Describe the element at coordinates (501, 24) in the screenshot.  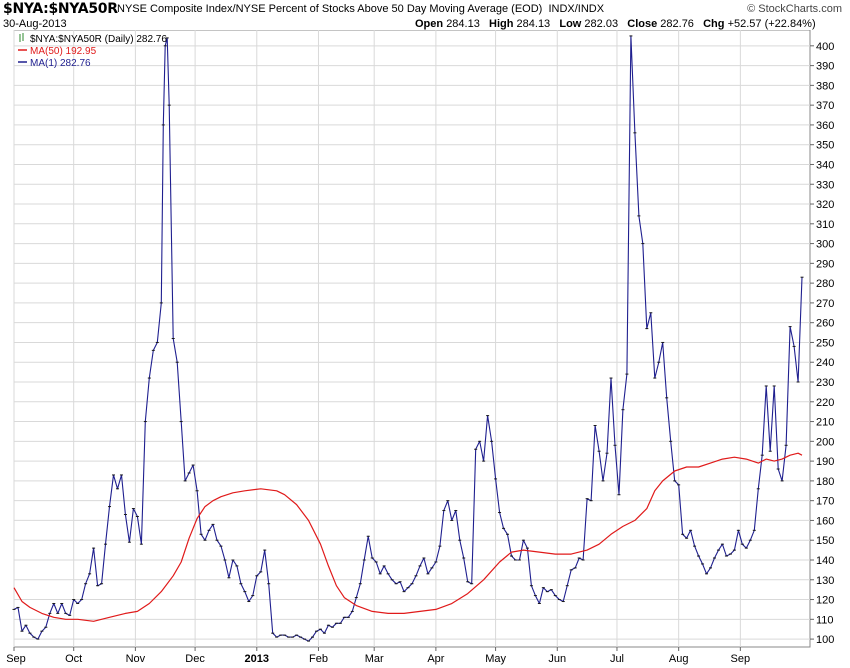
I see `high-label: High` at that location.